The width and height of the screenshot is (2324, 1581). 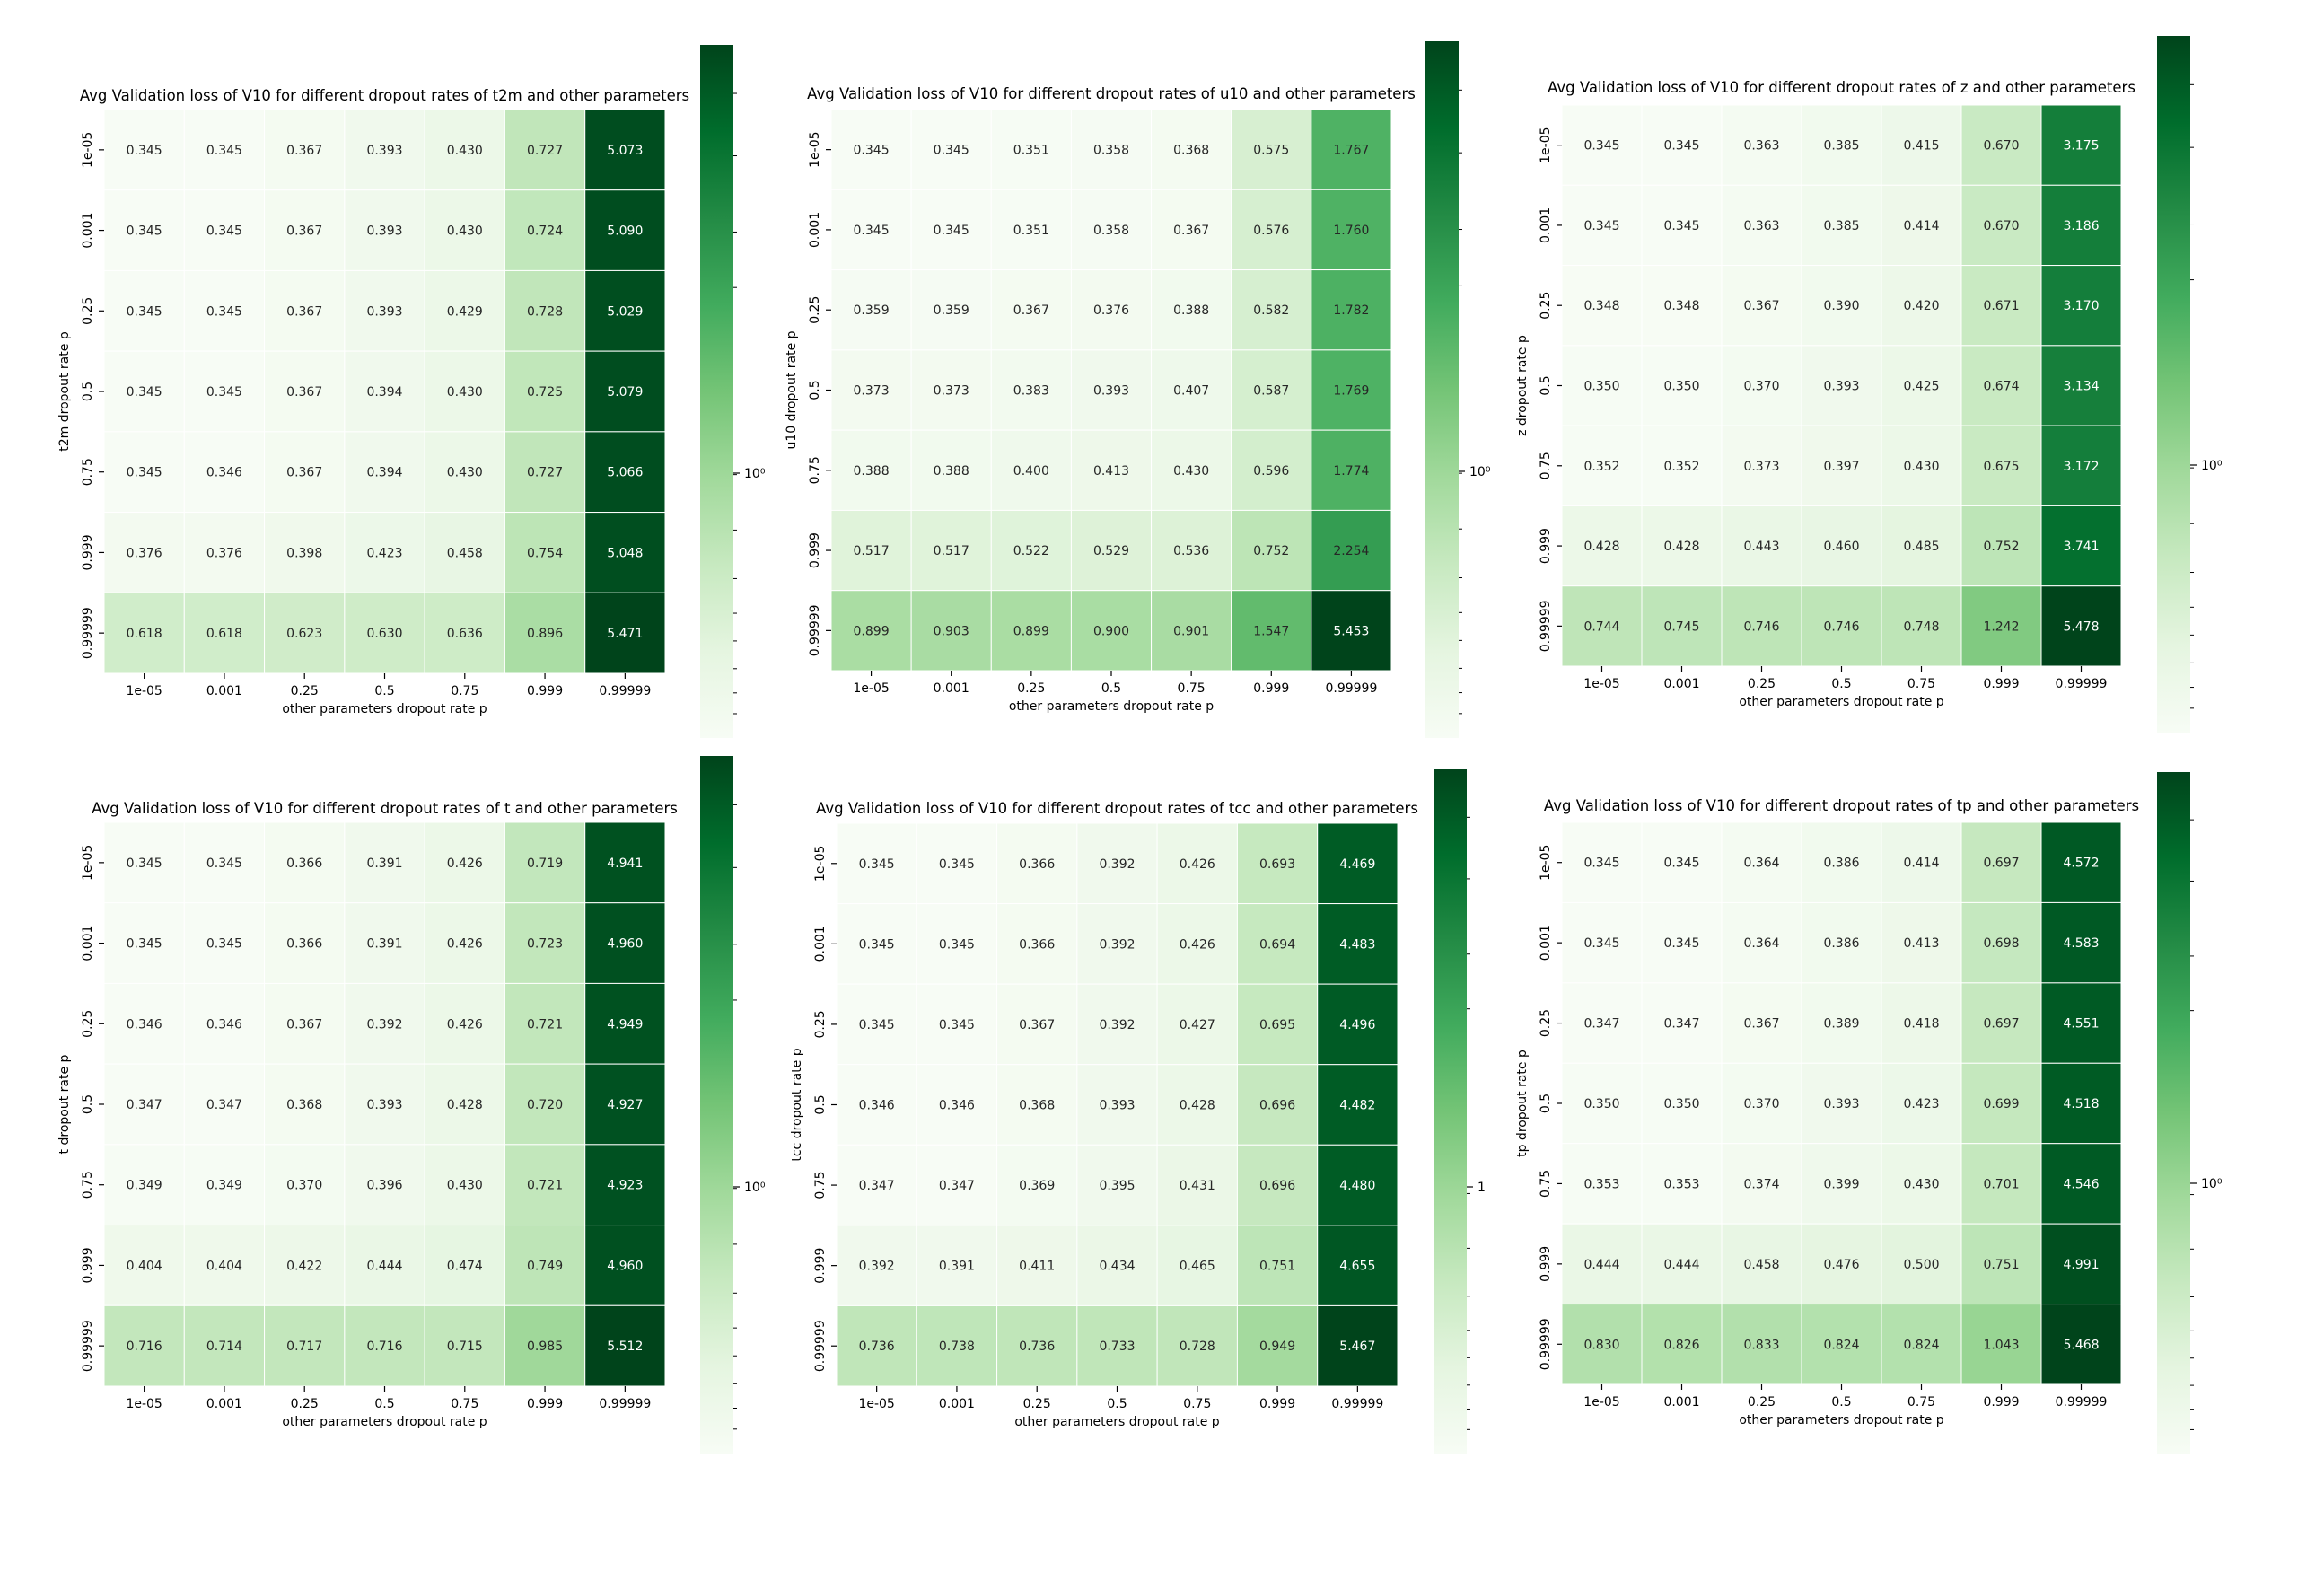 I want to click on cell-value-label: 0.404, so click(x=224, y=1266).